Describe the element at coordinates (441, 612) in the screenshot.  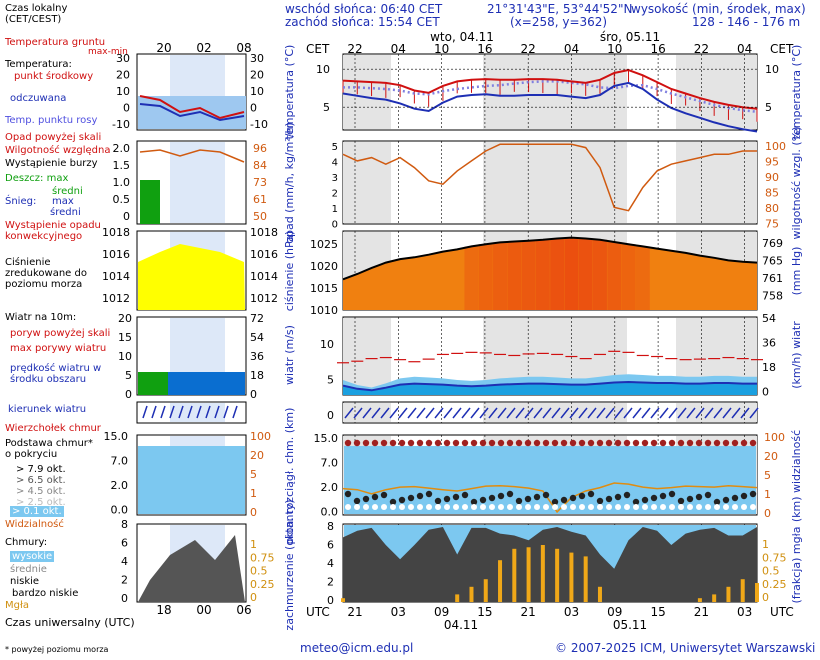
I see `utc-tick: 09` at that location.